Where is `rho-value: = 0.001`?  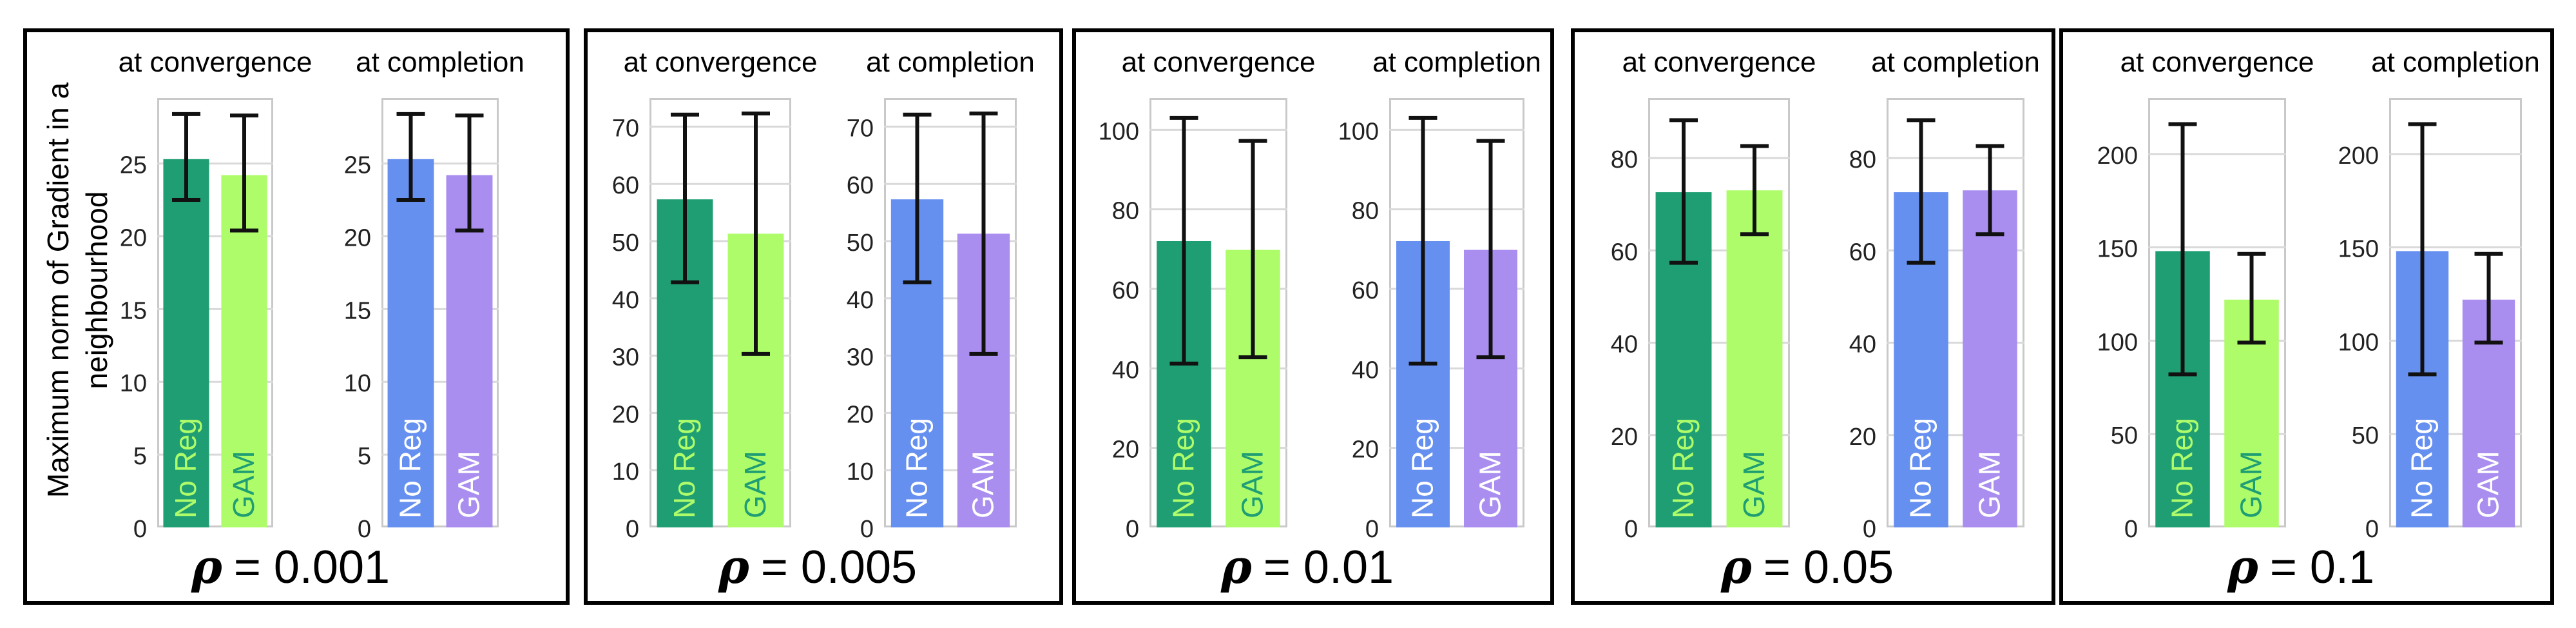 rho-value: = 0.001 is located at coordinates (312, 567).